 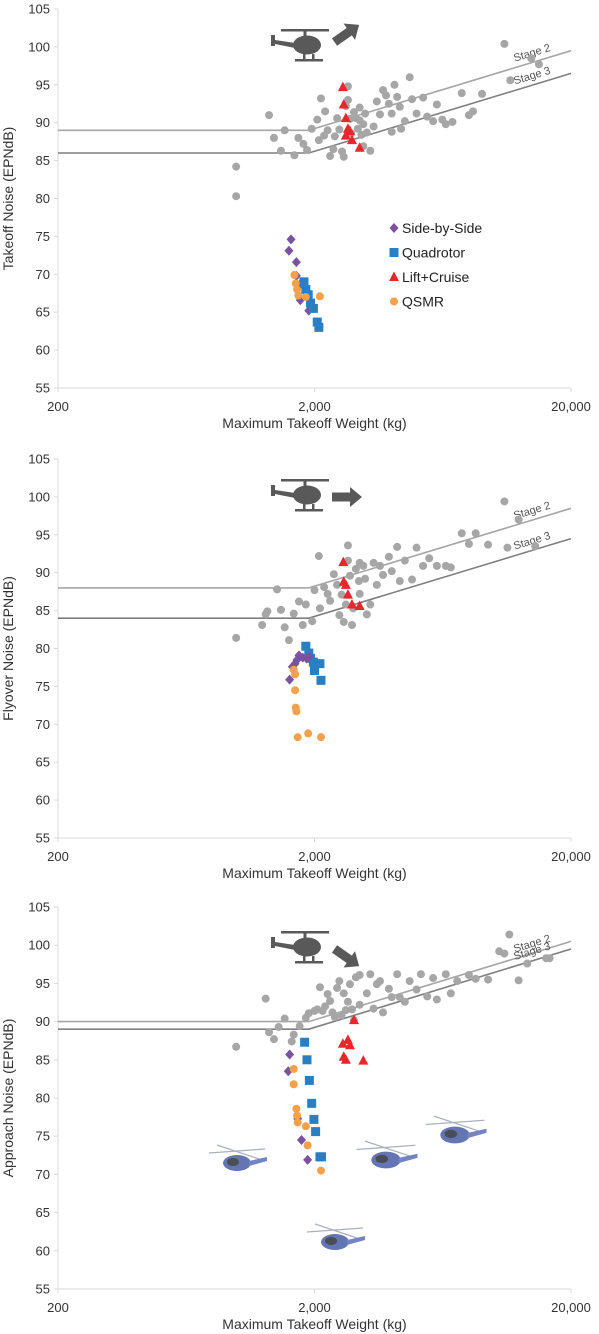 I want to click on y-tick-label: 65, so click(x=43, y=1212).